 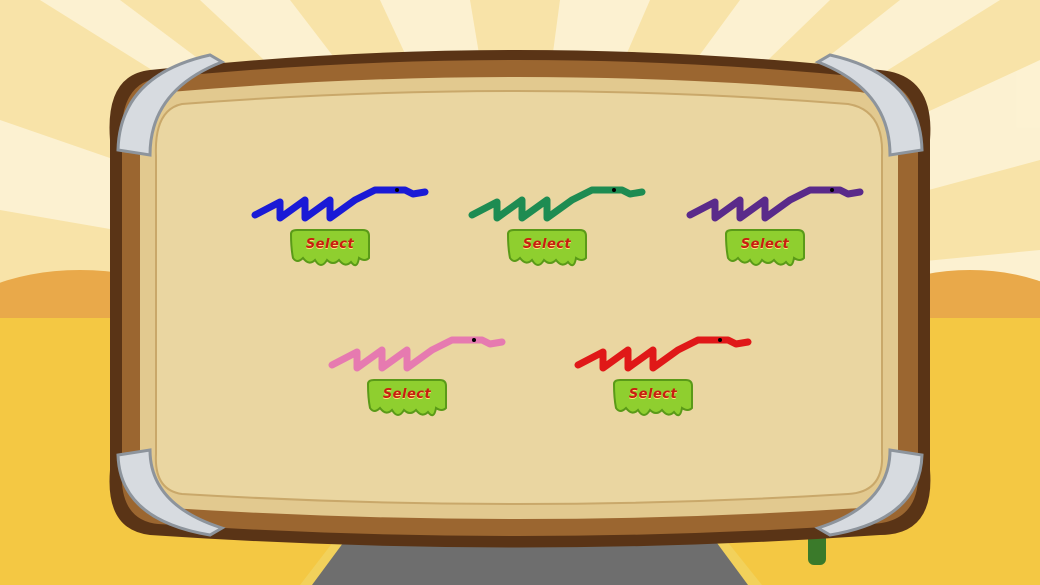 I want to click on select-button-blue: Select, so click(x=330, y=250).